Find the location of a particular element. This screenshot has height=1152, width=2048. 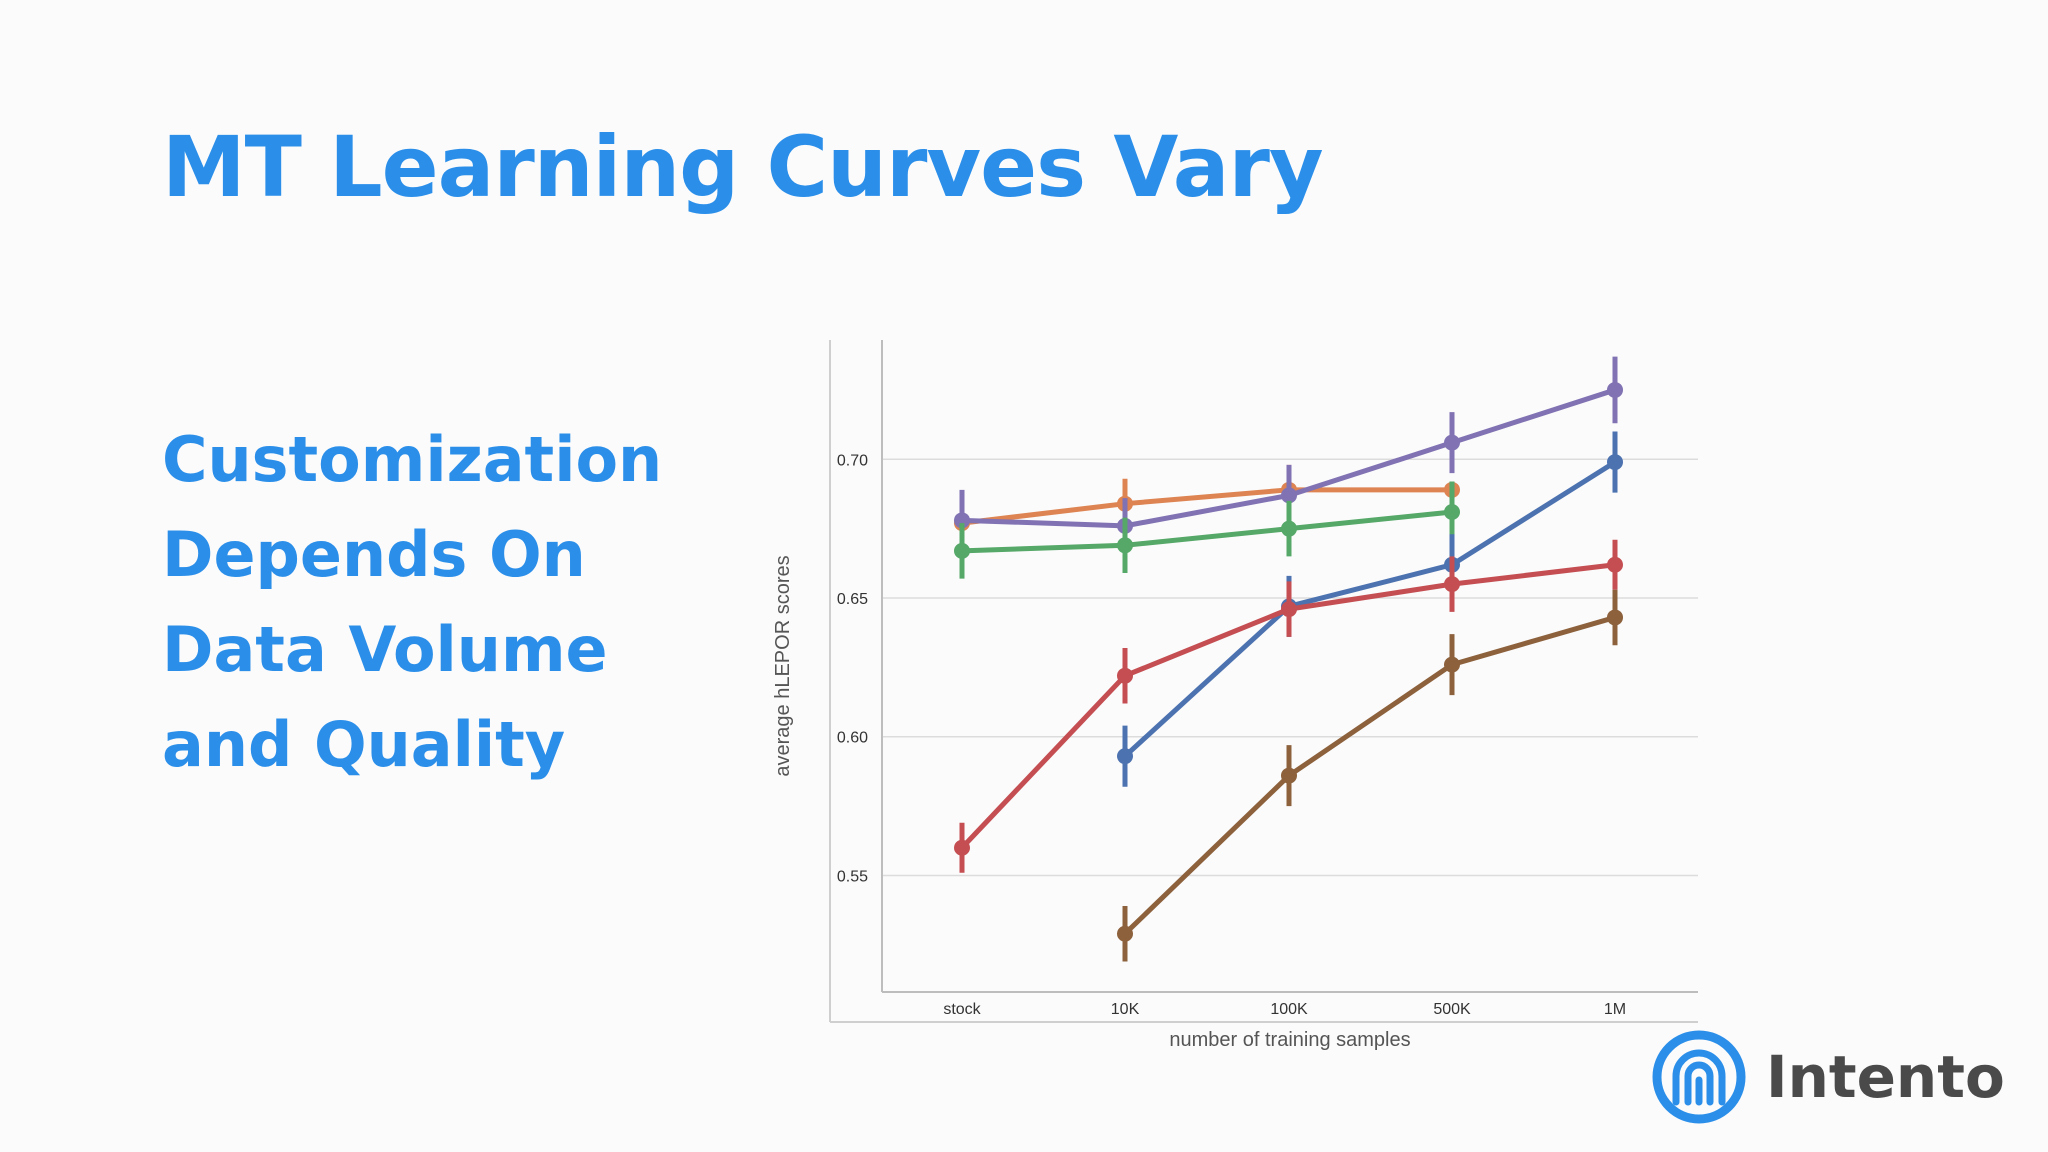

logo-text: Intento is located at coordinates (1885, 1077).